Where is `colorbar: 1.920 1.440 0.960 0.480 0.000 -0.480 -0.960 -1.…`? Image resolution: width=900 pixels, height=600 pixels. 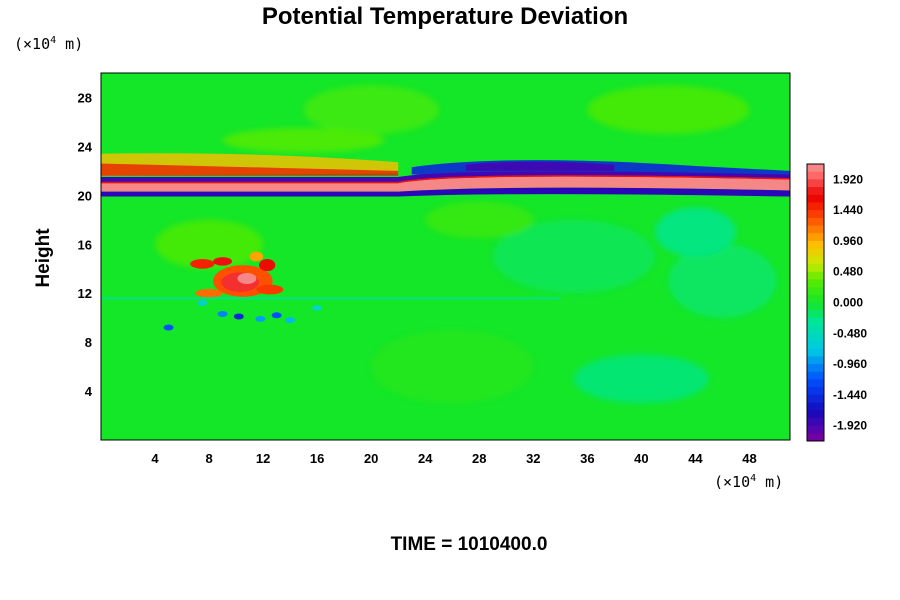
colorbar: 1.920 1.440 0.960 0.480 0.000 -0.480 -0.960 -1.… is located at coordinates (836, 302).